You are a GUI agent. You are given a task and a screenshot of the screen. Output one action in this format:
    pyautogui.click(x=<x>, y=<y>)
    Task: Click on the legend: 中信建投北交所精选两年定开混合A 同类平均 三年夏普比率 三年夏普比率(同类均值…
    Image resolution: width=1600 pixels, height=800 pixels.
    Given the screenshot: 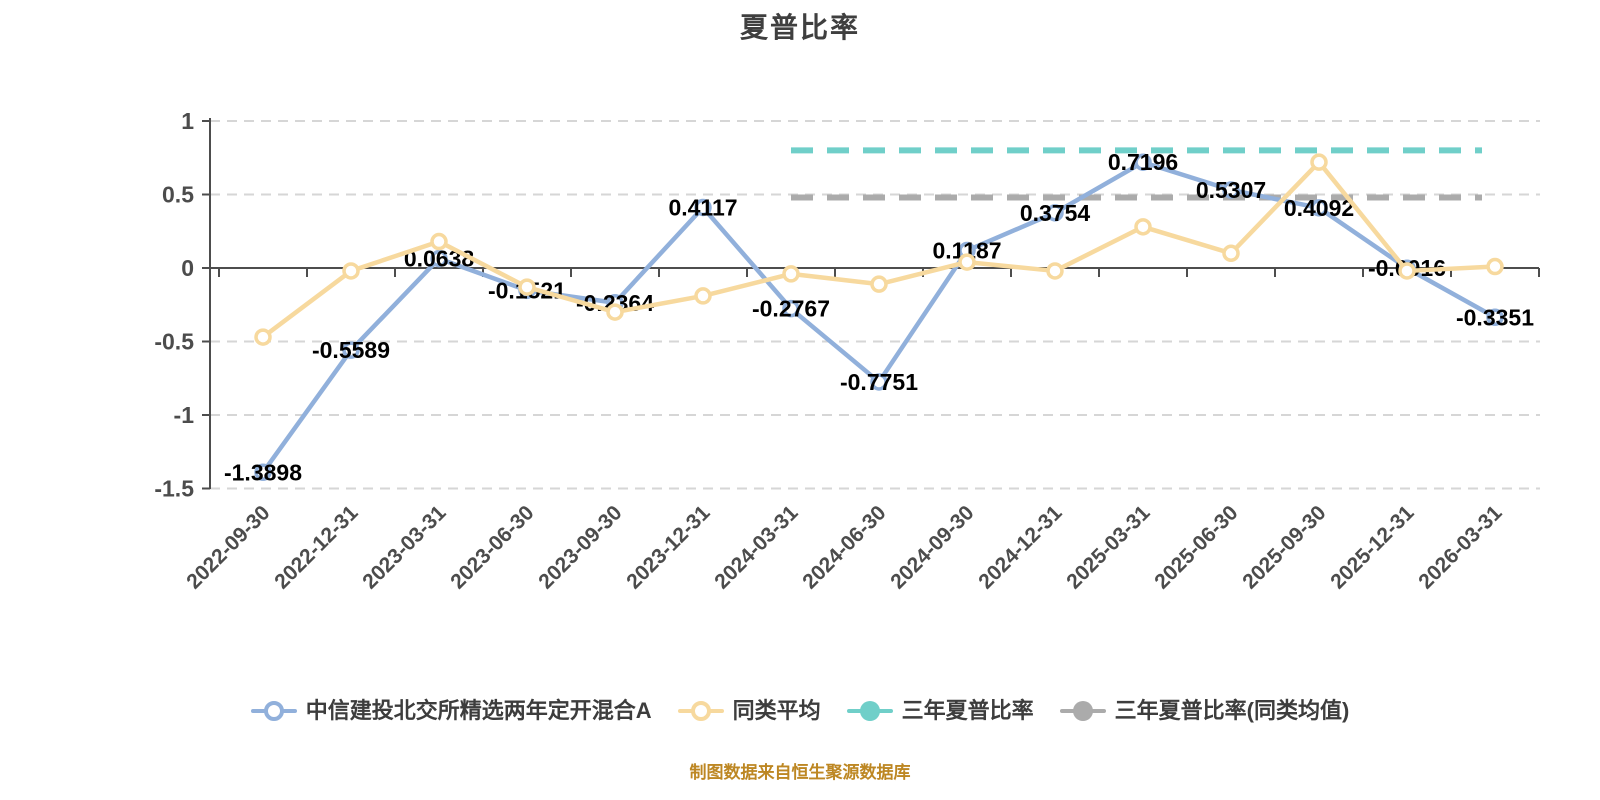 What is the action you would take?
    pyautogui.click(x=800, y=711)
    